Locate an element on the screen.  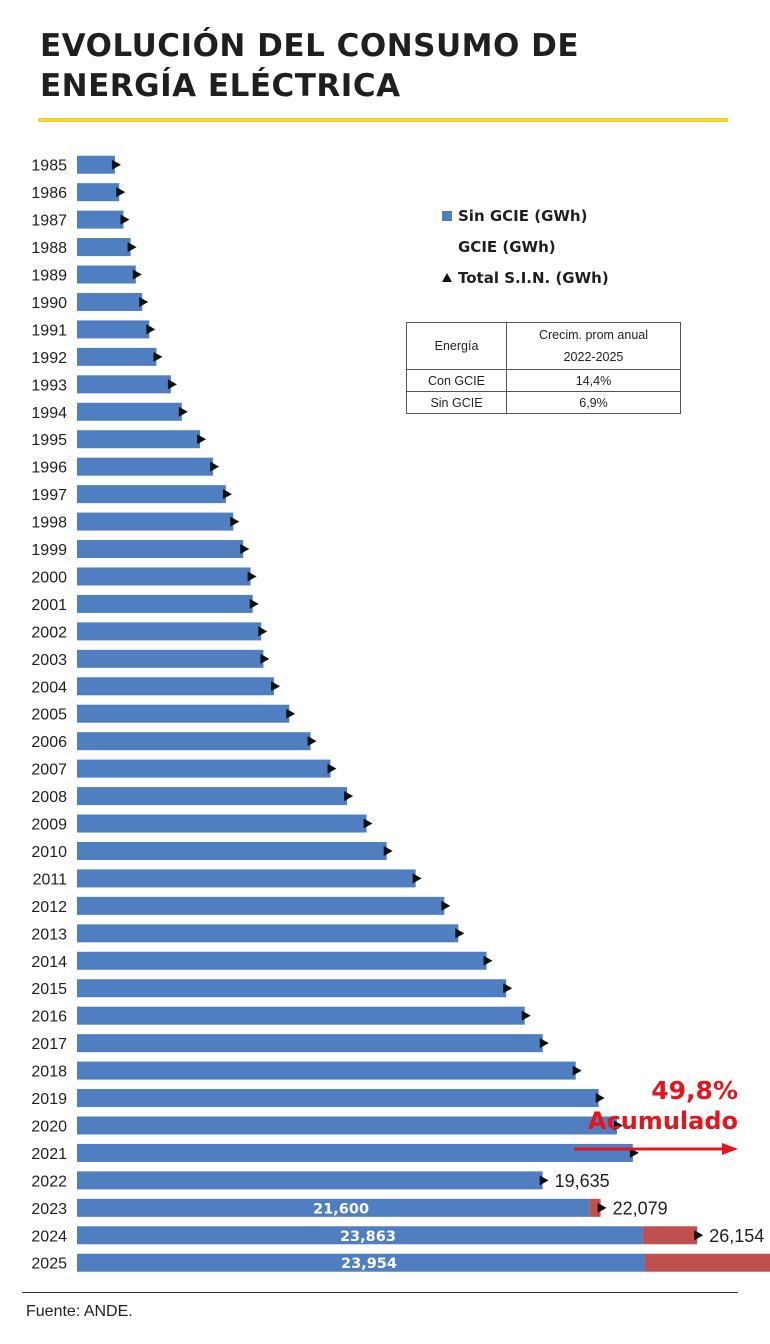
source-value: ANDE. is located at coordinates (108, 1311).